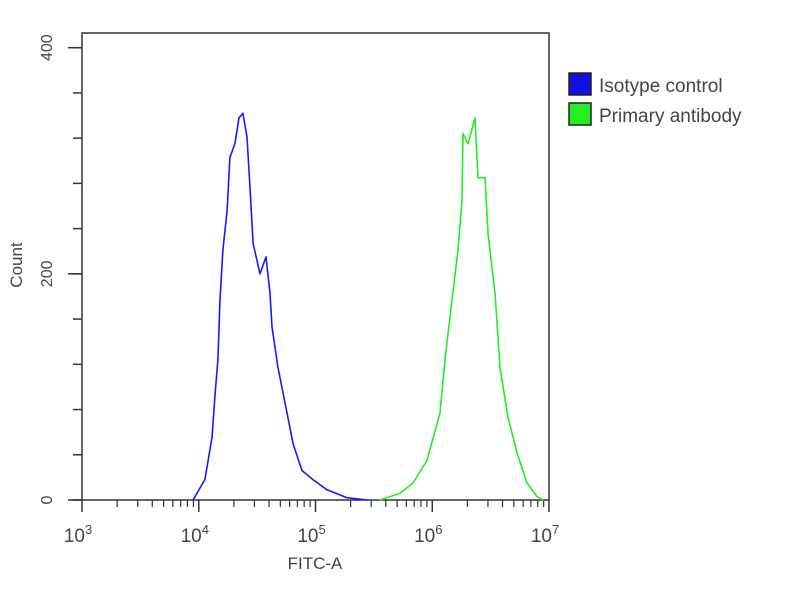  I want to click on legend-label-isotype: Isotype control, so click(661, 86).